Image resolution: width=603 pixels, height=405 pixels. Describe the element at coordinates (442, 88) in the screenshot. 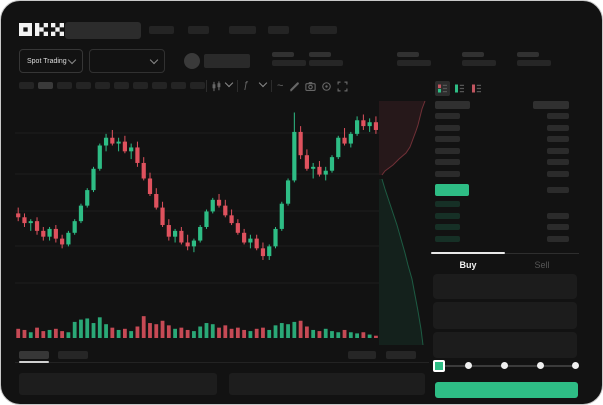

I see `orderbook-combined-icon` at that location.